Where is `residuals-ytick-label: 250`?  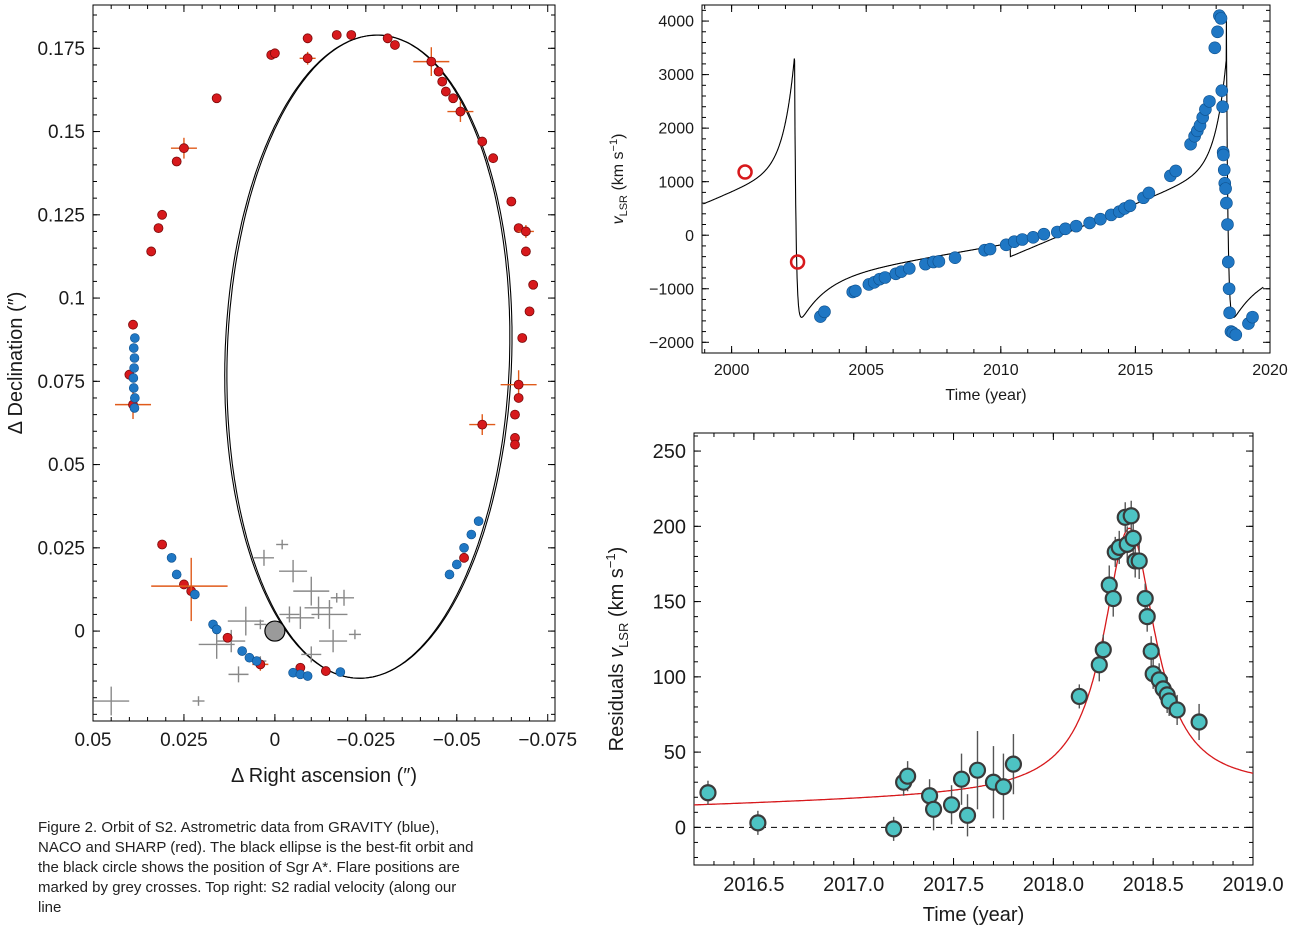 residuals-ytick-label: 250 is located at coordinates (669, 452).